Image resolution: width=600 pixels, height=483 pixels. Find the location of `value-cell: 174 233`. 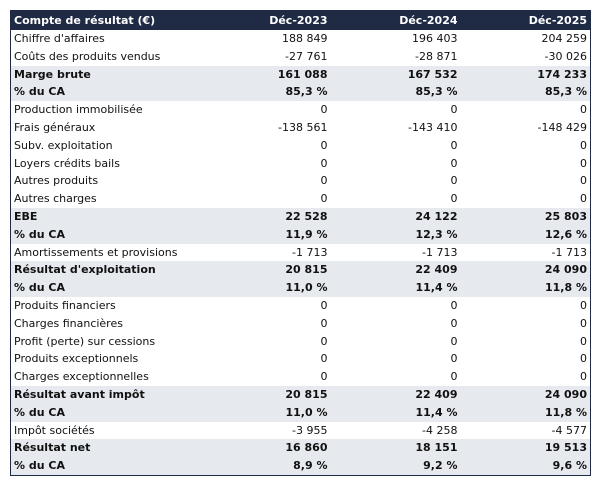

value-cell: 174 233 is located at coordinates (525, 74).